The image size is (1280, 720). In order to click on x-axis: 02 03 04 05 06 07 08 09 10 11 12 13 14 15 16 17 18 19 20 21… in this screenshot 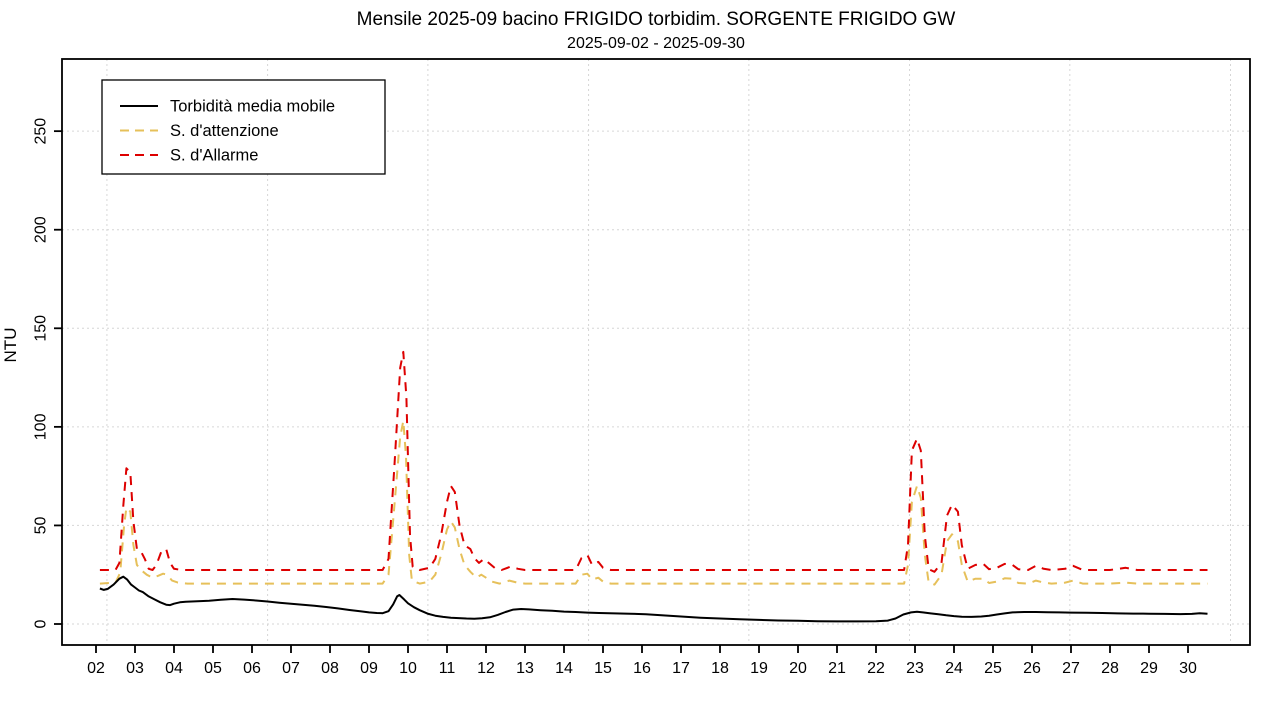, I will do `click(642, 661)`.